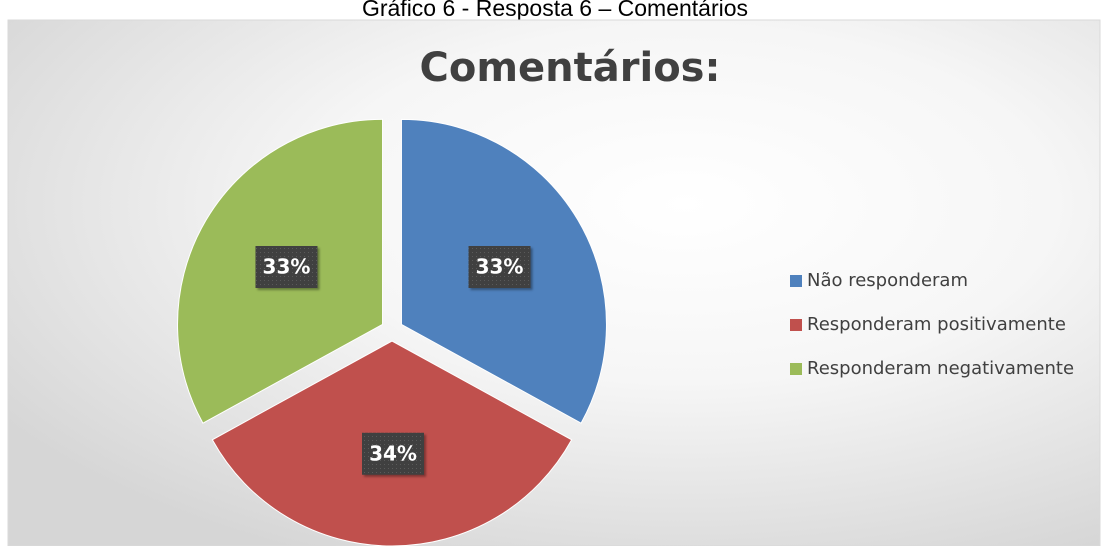 The width and height of the screenshot is (1107, 546). Describe the element at coordinates (940, 368) in the screenshot. I see `legend-label: Responderam negativamente` at that location.